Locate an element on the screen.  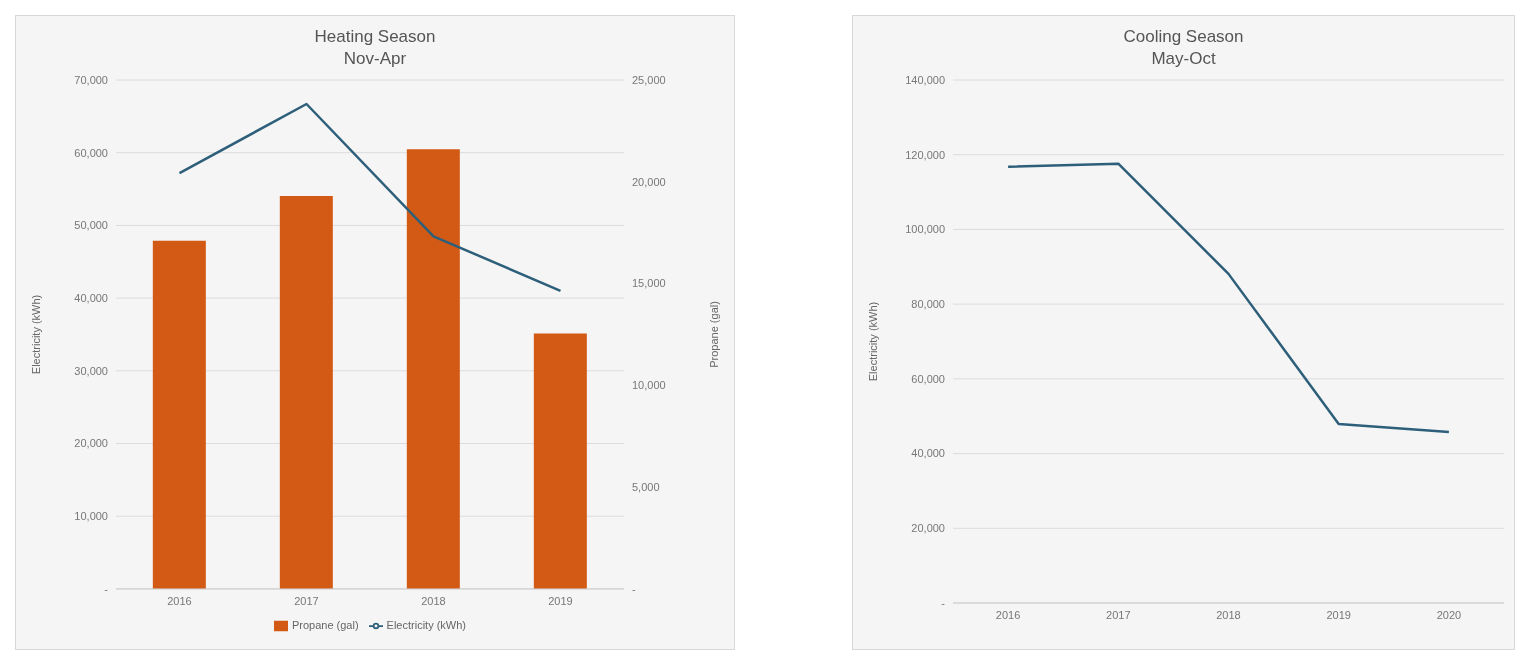
y-tick-label: 80,000 is located at coordinates (928, 304).